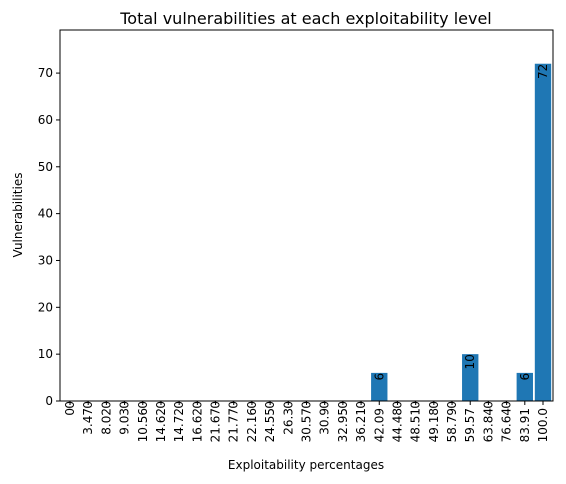 The width and height of the screenshot is (566, 484). Describe the element at coordinates (234, 425) in the screenshot. I see `x-tick-label: 21.77` at that location.